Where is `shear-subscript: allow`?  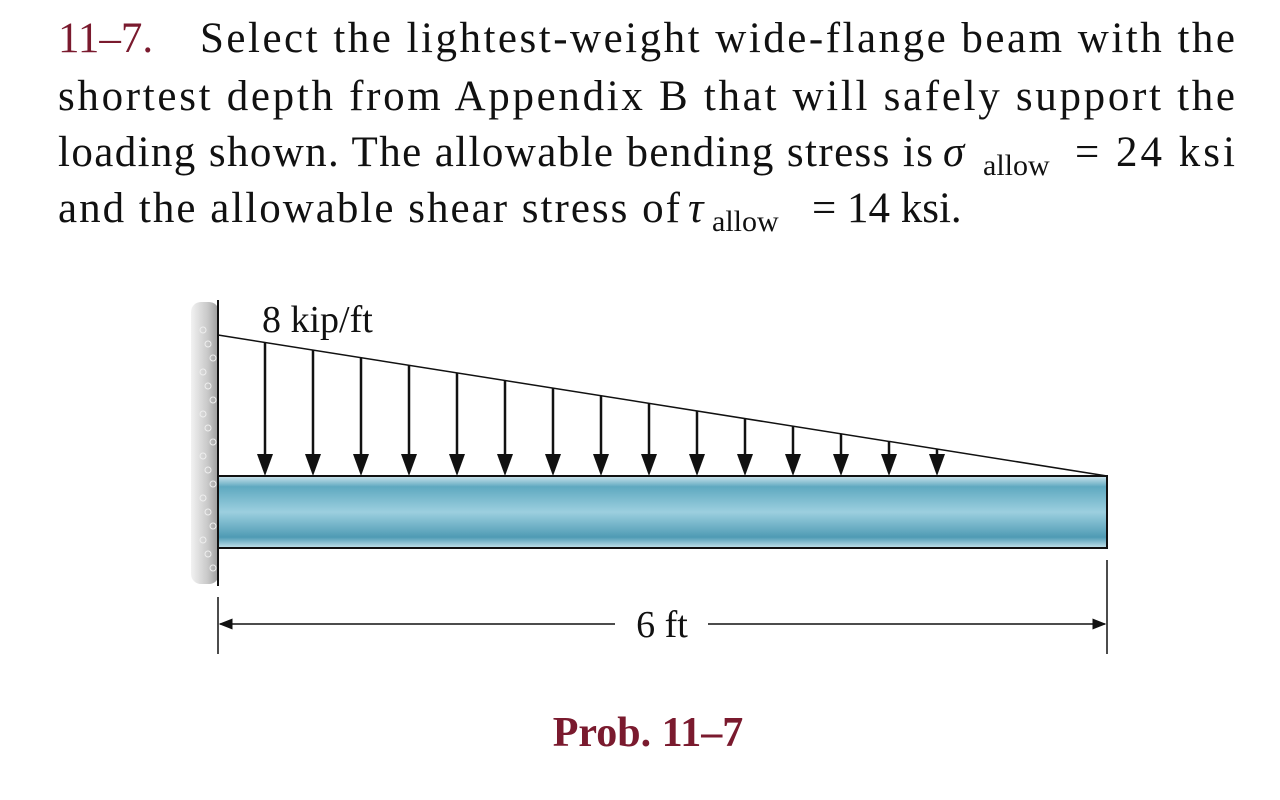 shear-subscript: allow is located at coordinates (745, 221).